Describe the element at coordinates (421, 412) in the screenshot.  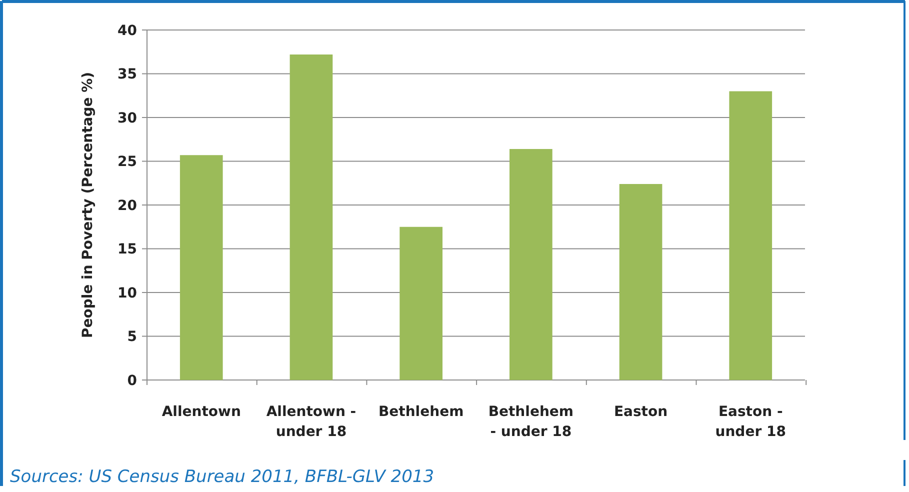
I see `x-tick-label: Bethlehem` at that location.